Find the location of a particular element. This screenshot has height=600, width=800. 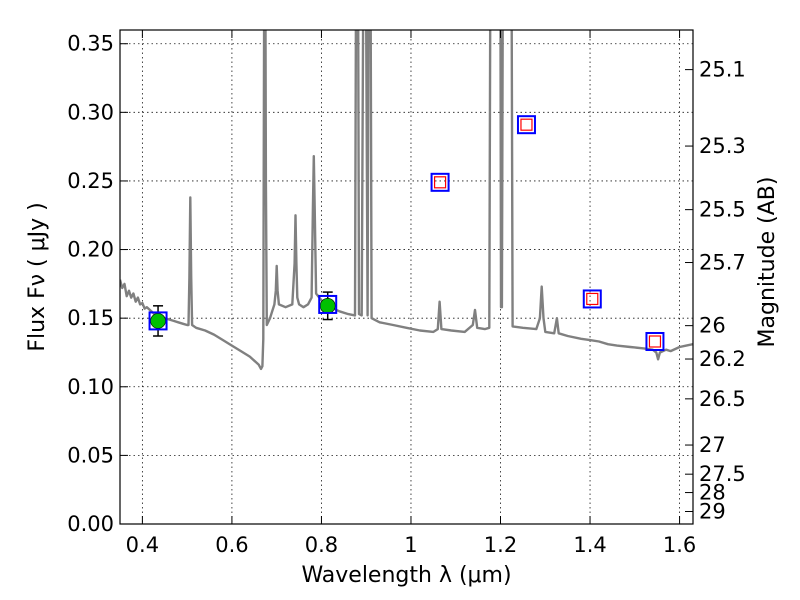

right-tick-label: 26.2 is located at coordinates (722, 359).